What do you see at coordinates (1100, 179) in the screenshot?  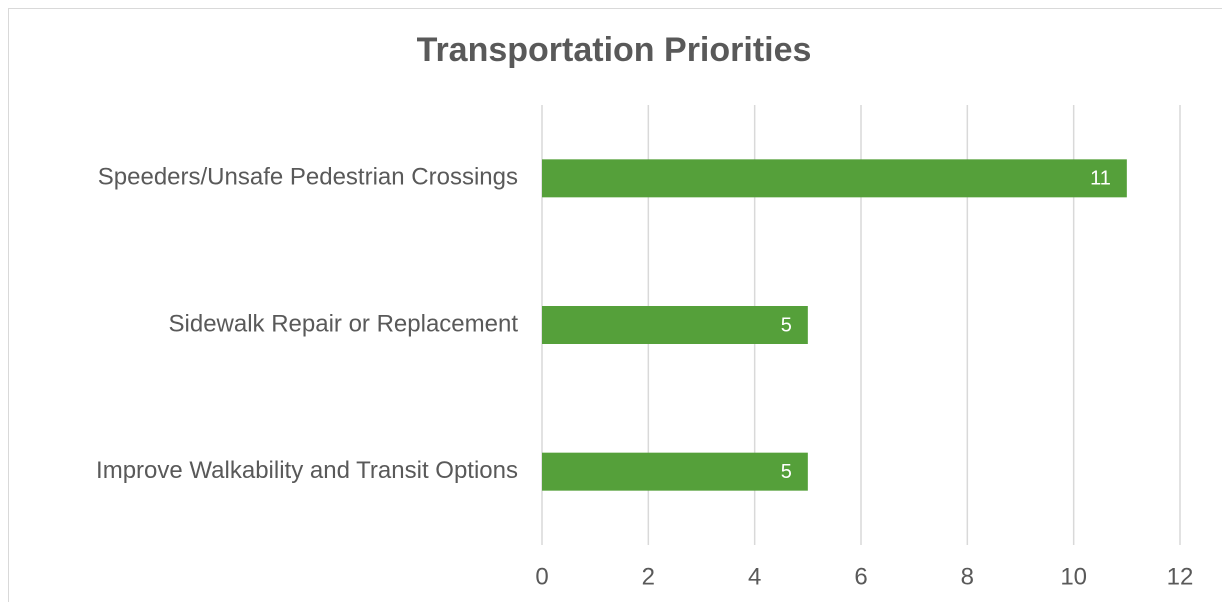 I see `data-label: 11` at bounding box center [1100, 179].